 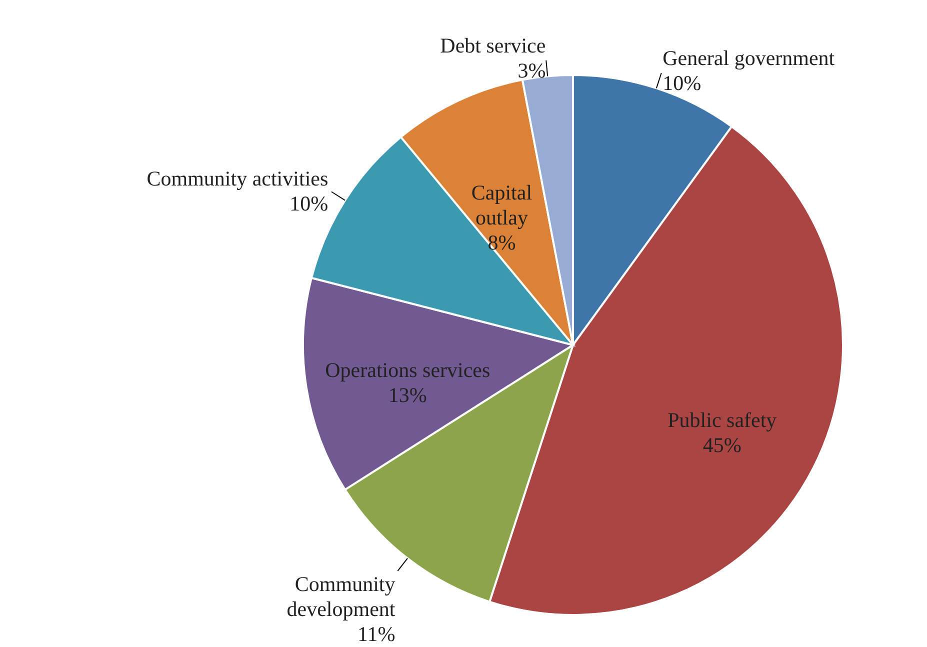 I want to click on slice-label: General government, so click(x=748, y=58).